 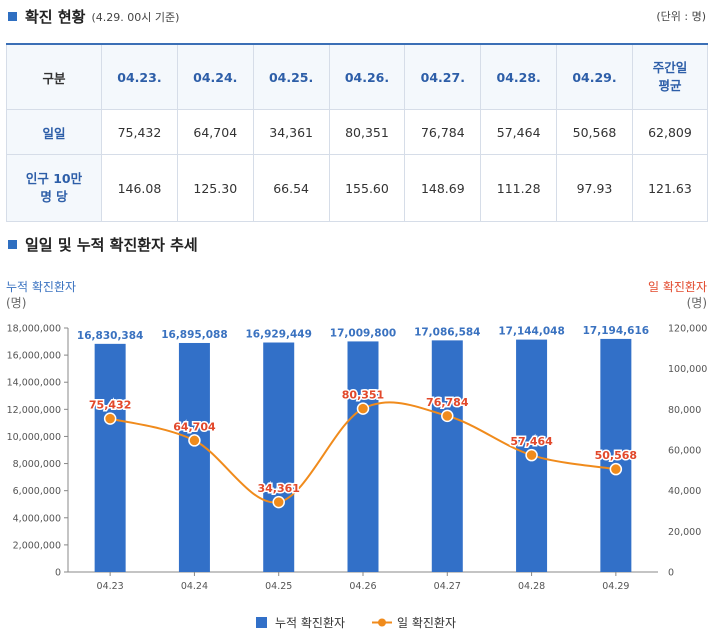 I want to click on section-status-subtitle: (4.29. 00시 기준), so click(x=135, y=17).